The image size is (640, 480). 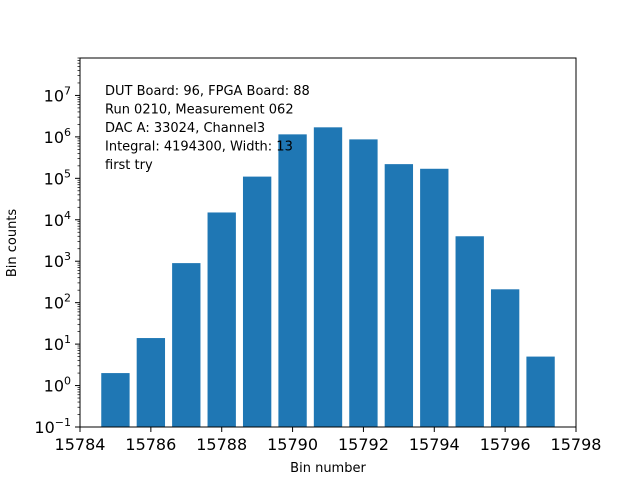 I want to click on annotation-line: DUT Board: 96, FPGA Board: 88, so click(x=207, y=91).